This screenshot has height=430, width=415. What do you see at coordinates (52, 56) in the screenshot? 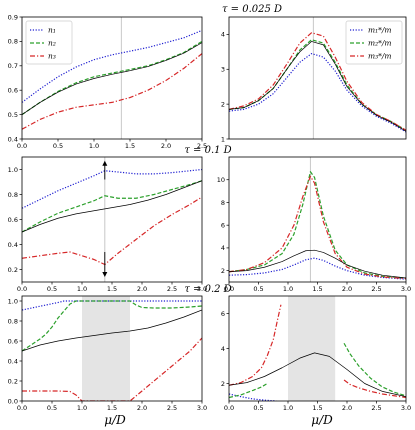
I see `legend-entry-n3: n₃` at bounding box center [52, 56].